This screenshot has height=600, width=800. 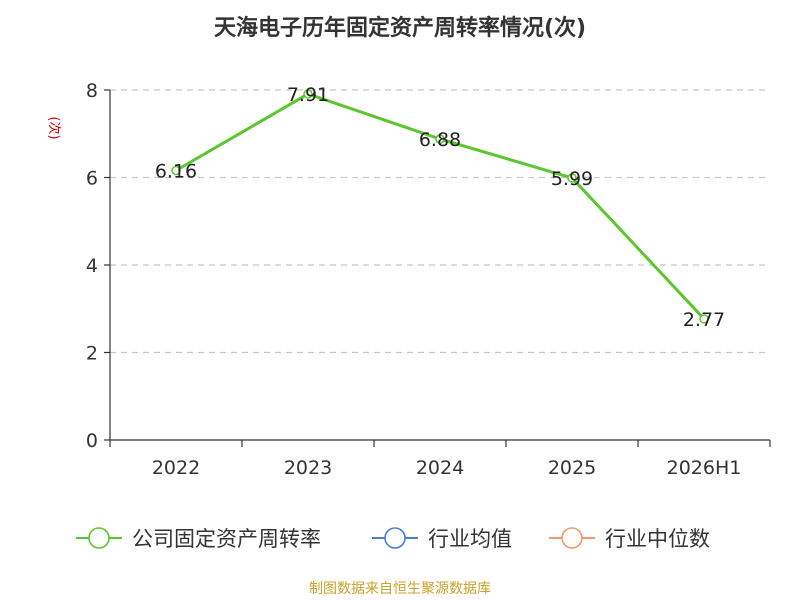 What do you see at coordinates (440, 468) in the screenshot?
I see `x-tick-label-2: 2024` at bounding box center [440, 468].